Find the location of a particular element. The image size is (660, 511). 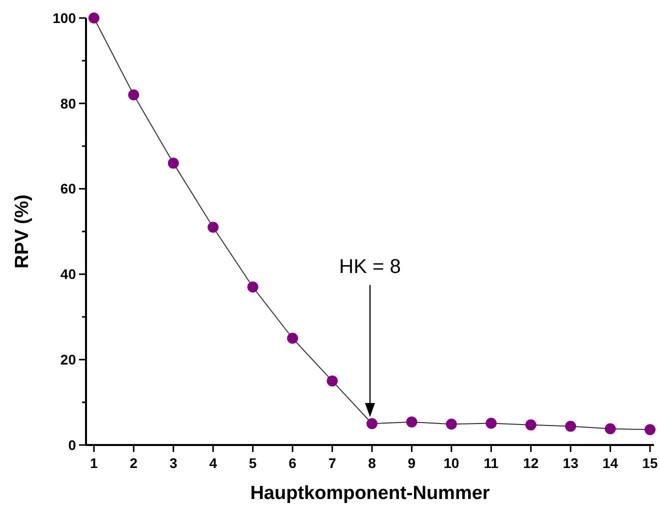

y-tick-label: 40 is located at coordinates (68, 274).